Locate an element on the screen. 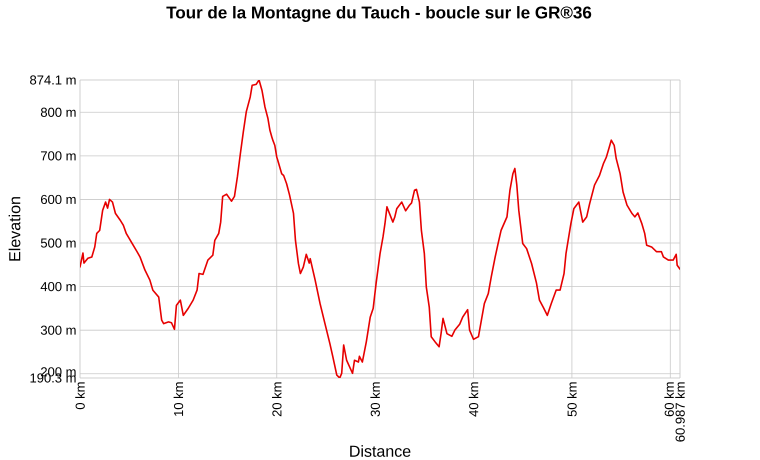 This screenshot has height=460, width=760. x-tick-label: 60 km is located at coordinates (669, 399).